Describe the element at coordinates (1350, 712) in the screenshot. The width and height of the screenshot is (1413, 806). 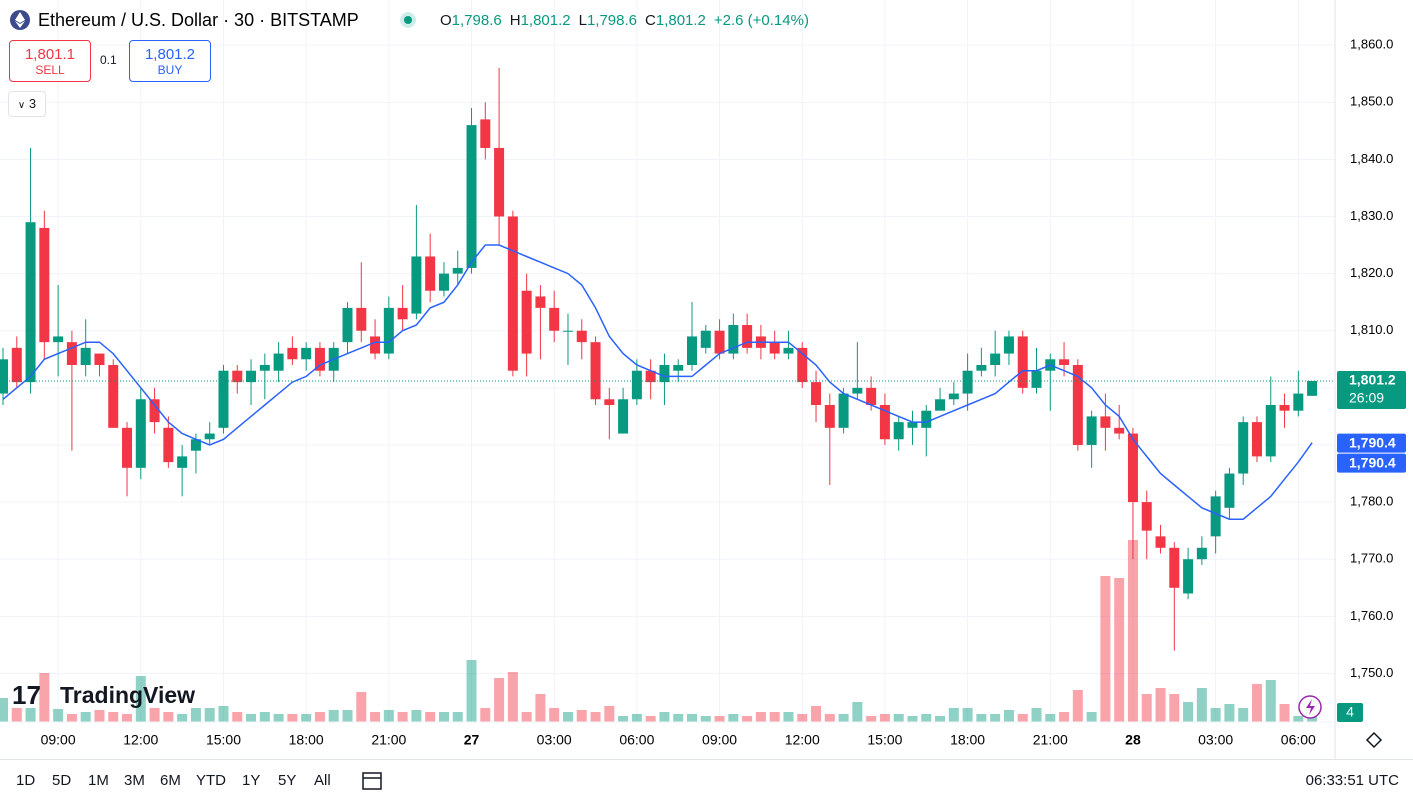
I see `volume-badge-label: 4` at that location.